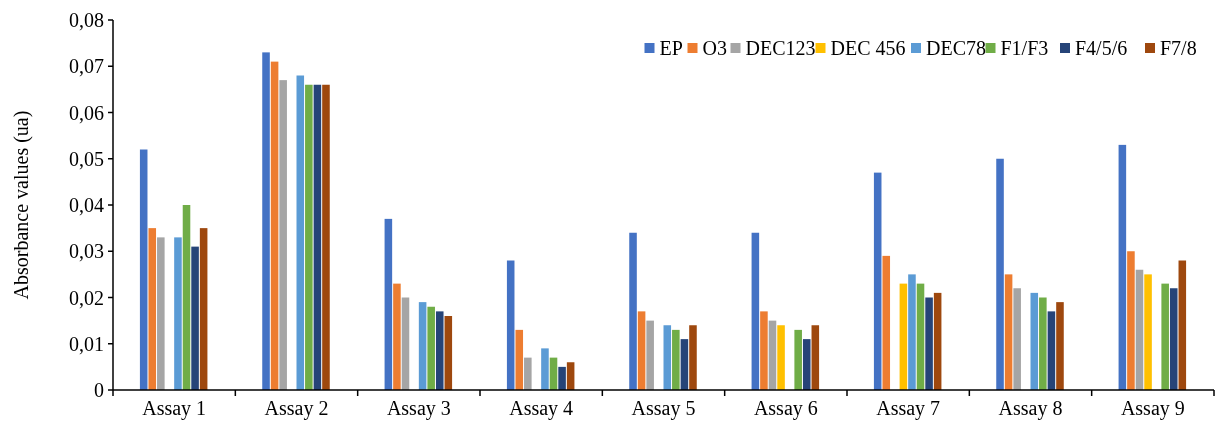  What do you see at coordinates (99, 390) in the screenshot?
I see `y-tick-label: 0` at bounding box center [99, 390].